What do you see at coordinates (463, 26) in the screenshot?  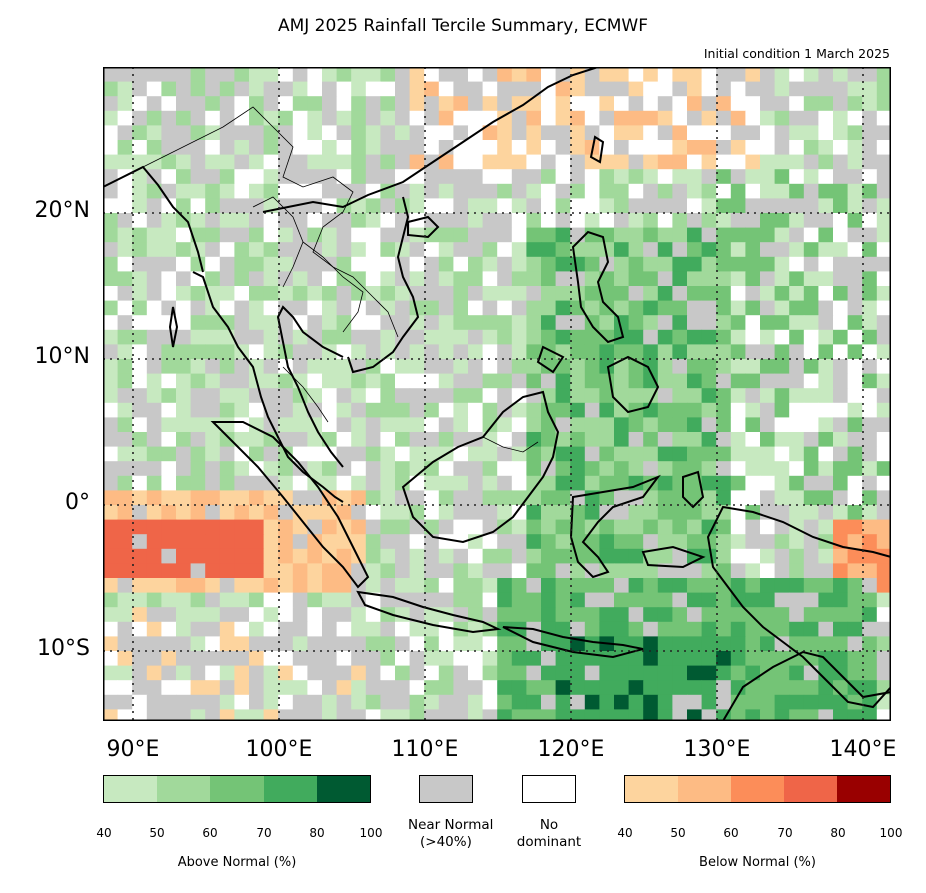 I see `map-title: AMJ 2025 Rainfall Tercile Summary, ECMWF` at bounding box center [463, 26].